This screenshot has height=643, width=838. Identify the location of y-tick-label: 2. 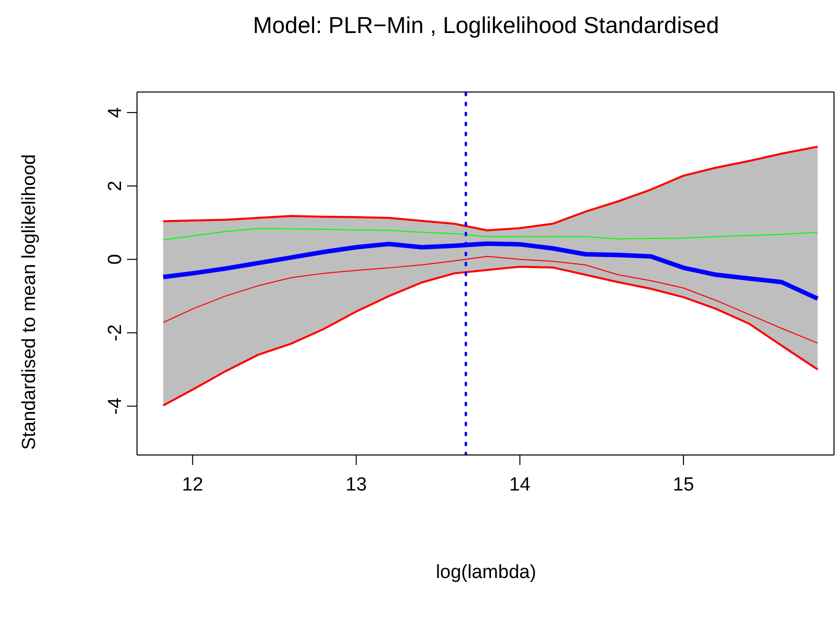
(115, 186).